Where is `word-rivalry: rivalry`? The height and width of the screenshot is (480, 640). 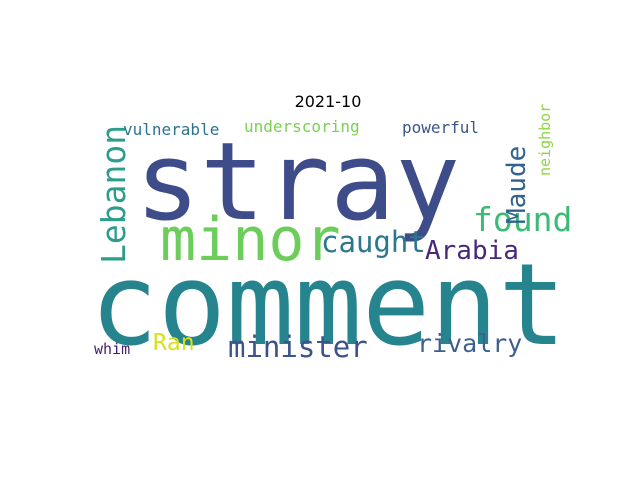 word-rivalry: rivalry is located at coordinates (470, 343).